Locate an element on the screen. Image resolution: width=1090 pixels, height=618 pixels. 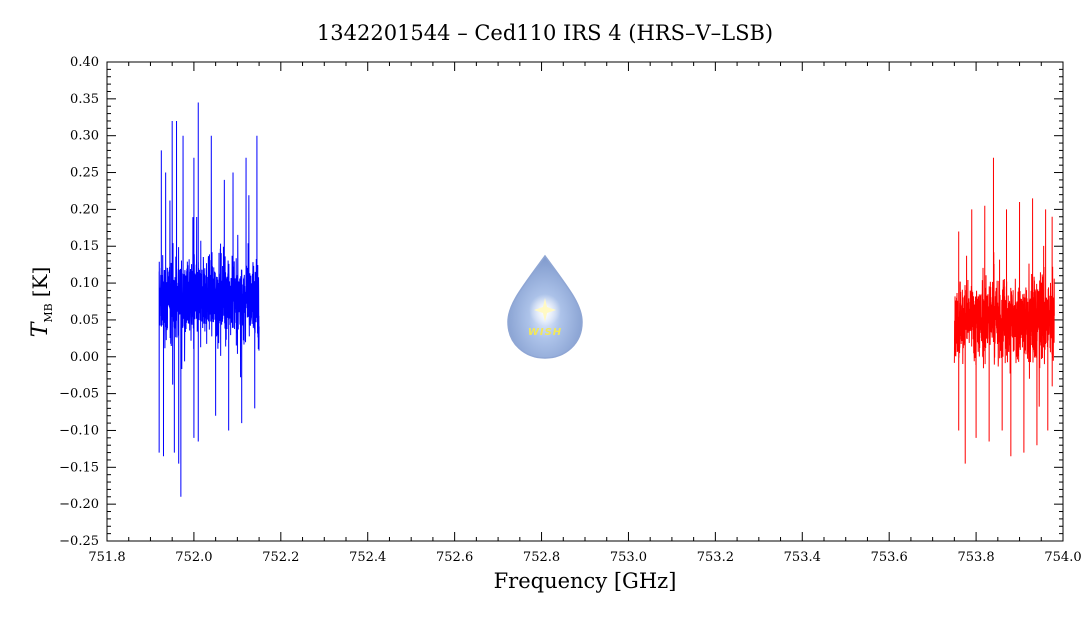
y-tick-label: 0.25 is located at coordinates (84, 173).